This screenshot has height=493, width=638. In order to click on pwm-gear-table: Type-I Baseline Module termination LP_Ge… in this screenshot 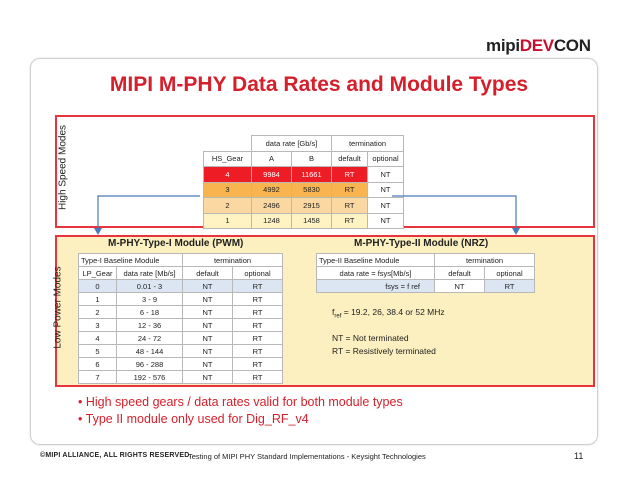, I will do `click(180, 318)`.